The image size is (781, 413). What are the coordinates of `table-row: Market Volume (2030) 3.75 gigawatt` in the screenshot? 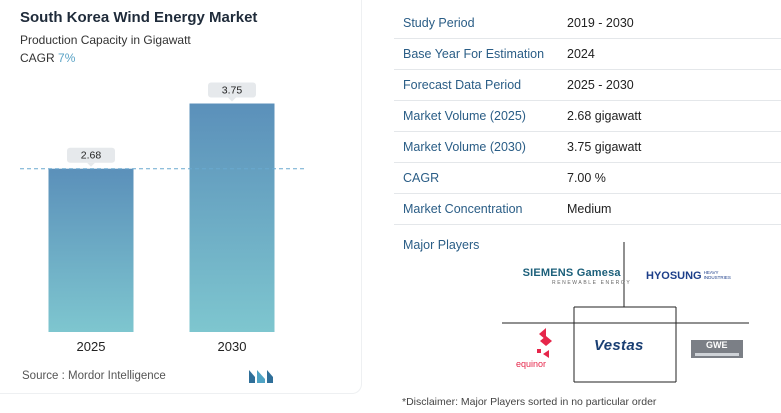 It's located at (587, 147).